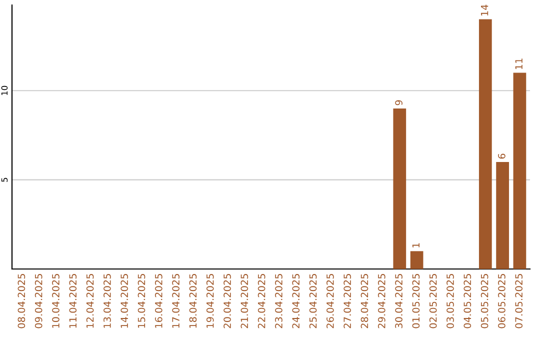 The height and width of the screenshot is (340, 540). Describe the element at coordinates (244, 301) in the screenshot. I see `x-tick-label: 21.04.2025` at that location.